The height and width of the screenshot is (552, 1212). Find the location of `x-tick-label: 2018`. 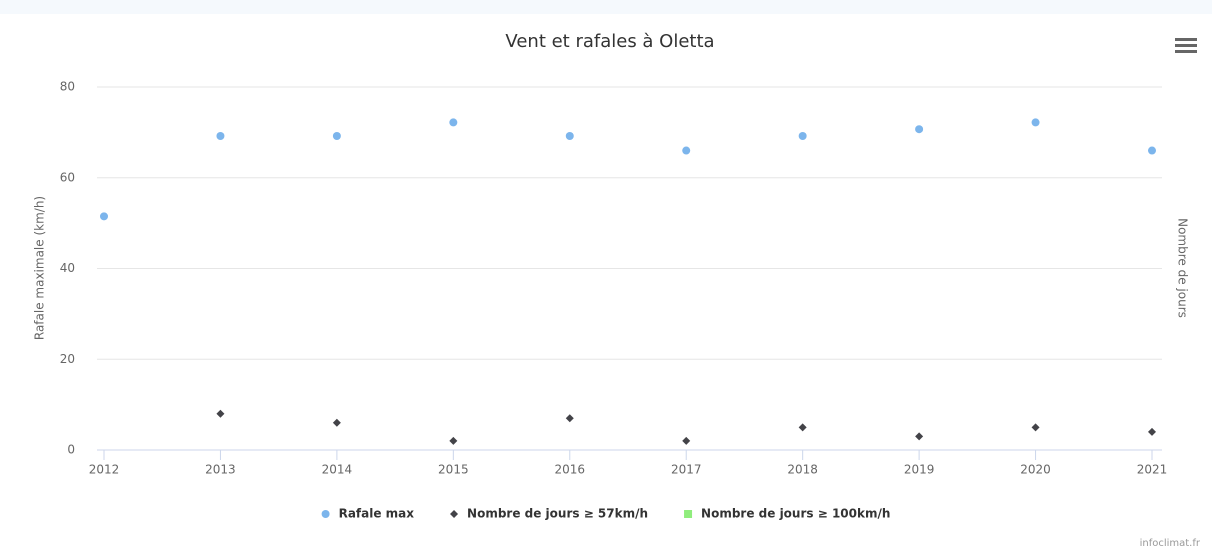

x-tick-label: 2018 is located at coordinates (802, 470).